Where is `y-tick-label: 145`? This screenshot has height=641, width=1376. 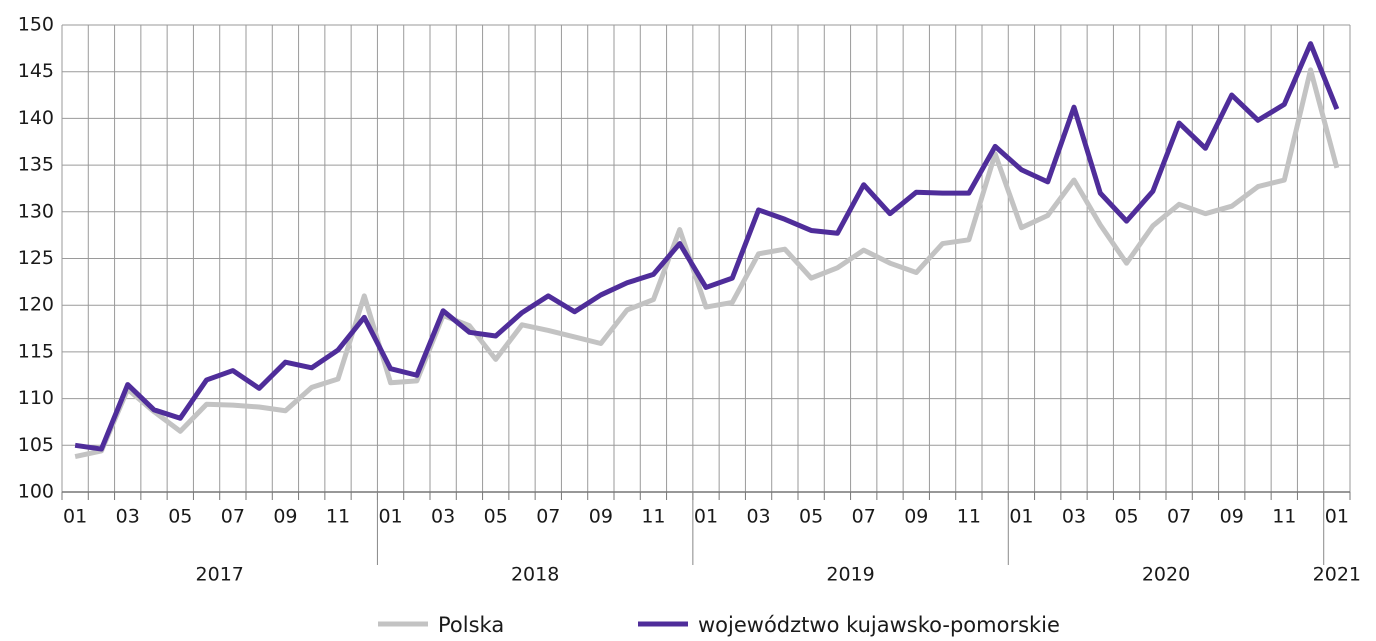 y-tick-label: 145 is located at coordinates (36, 71).